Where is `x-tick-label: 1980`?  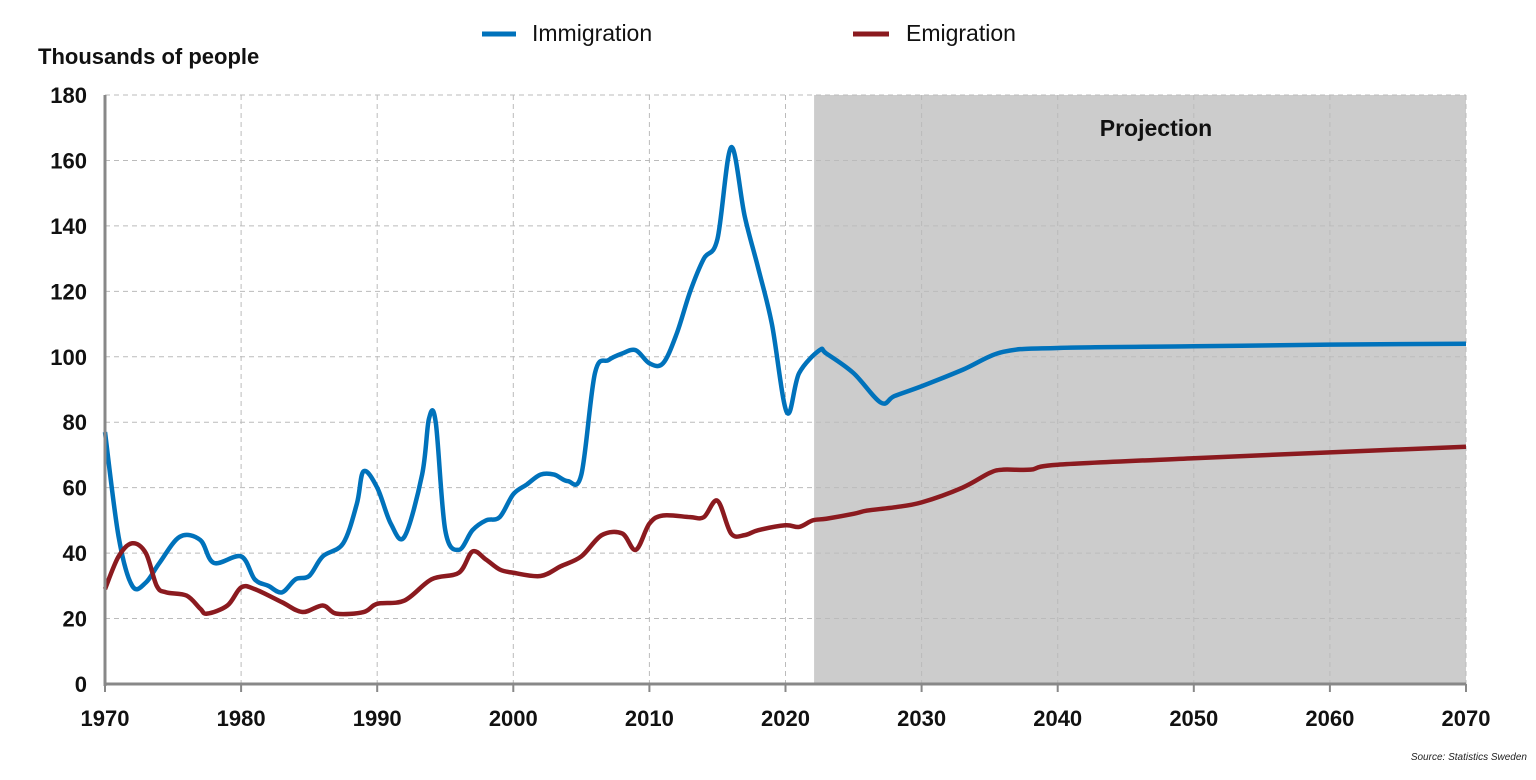 x-tick-label: 1980 is located at coordinates (241, 718).